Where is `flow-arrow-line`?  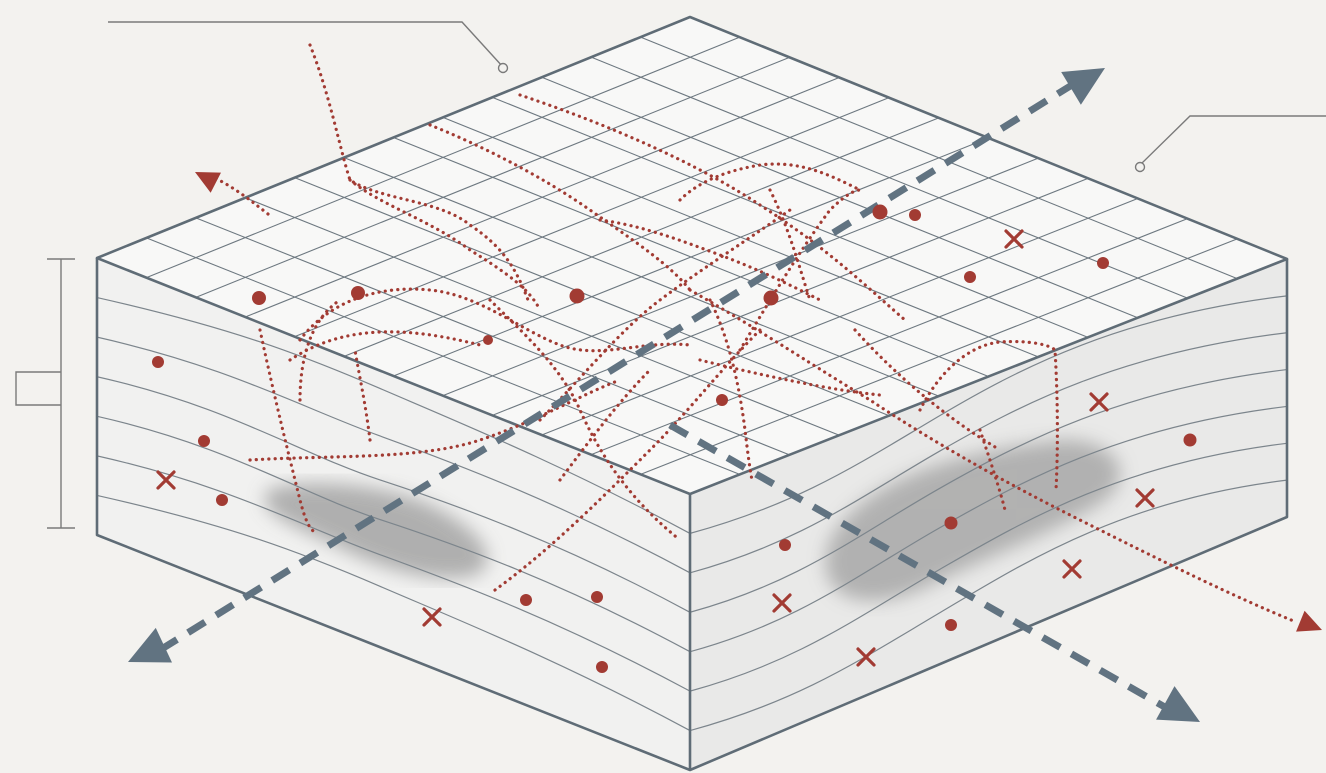
flow-arrow-line is located at coordinates (920, 567).